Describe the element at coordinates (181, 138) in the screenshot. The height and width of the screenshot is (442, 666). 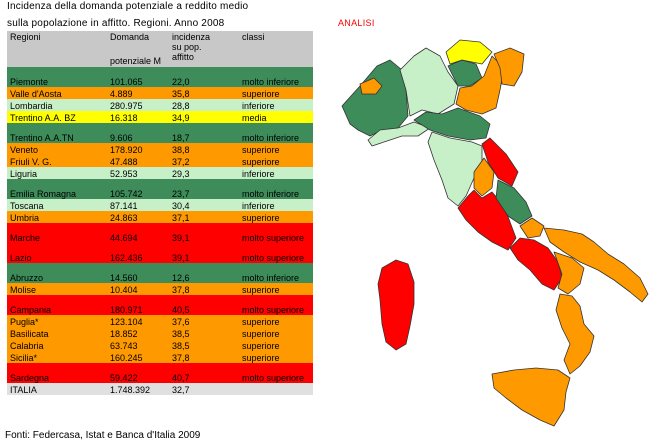
I see `cell-incidenza: 18,7` at that location.